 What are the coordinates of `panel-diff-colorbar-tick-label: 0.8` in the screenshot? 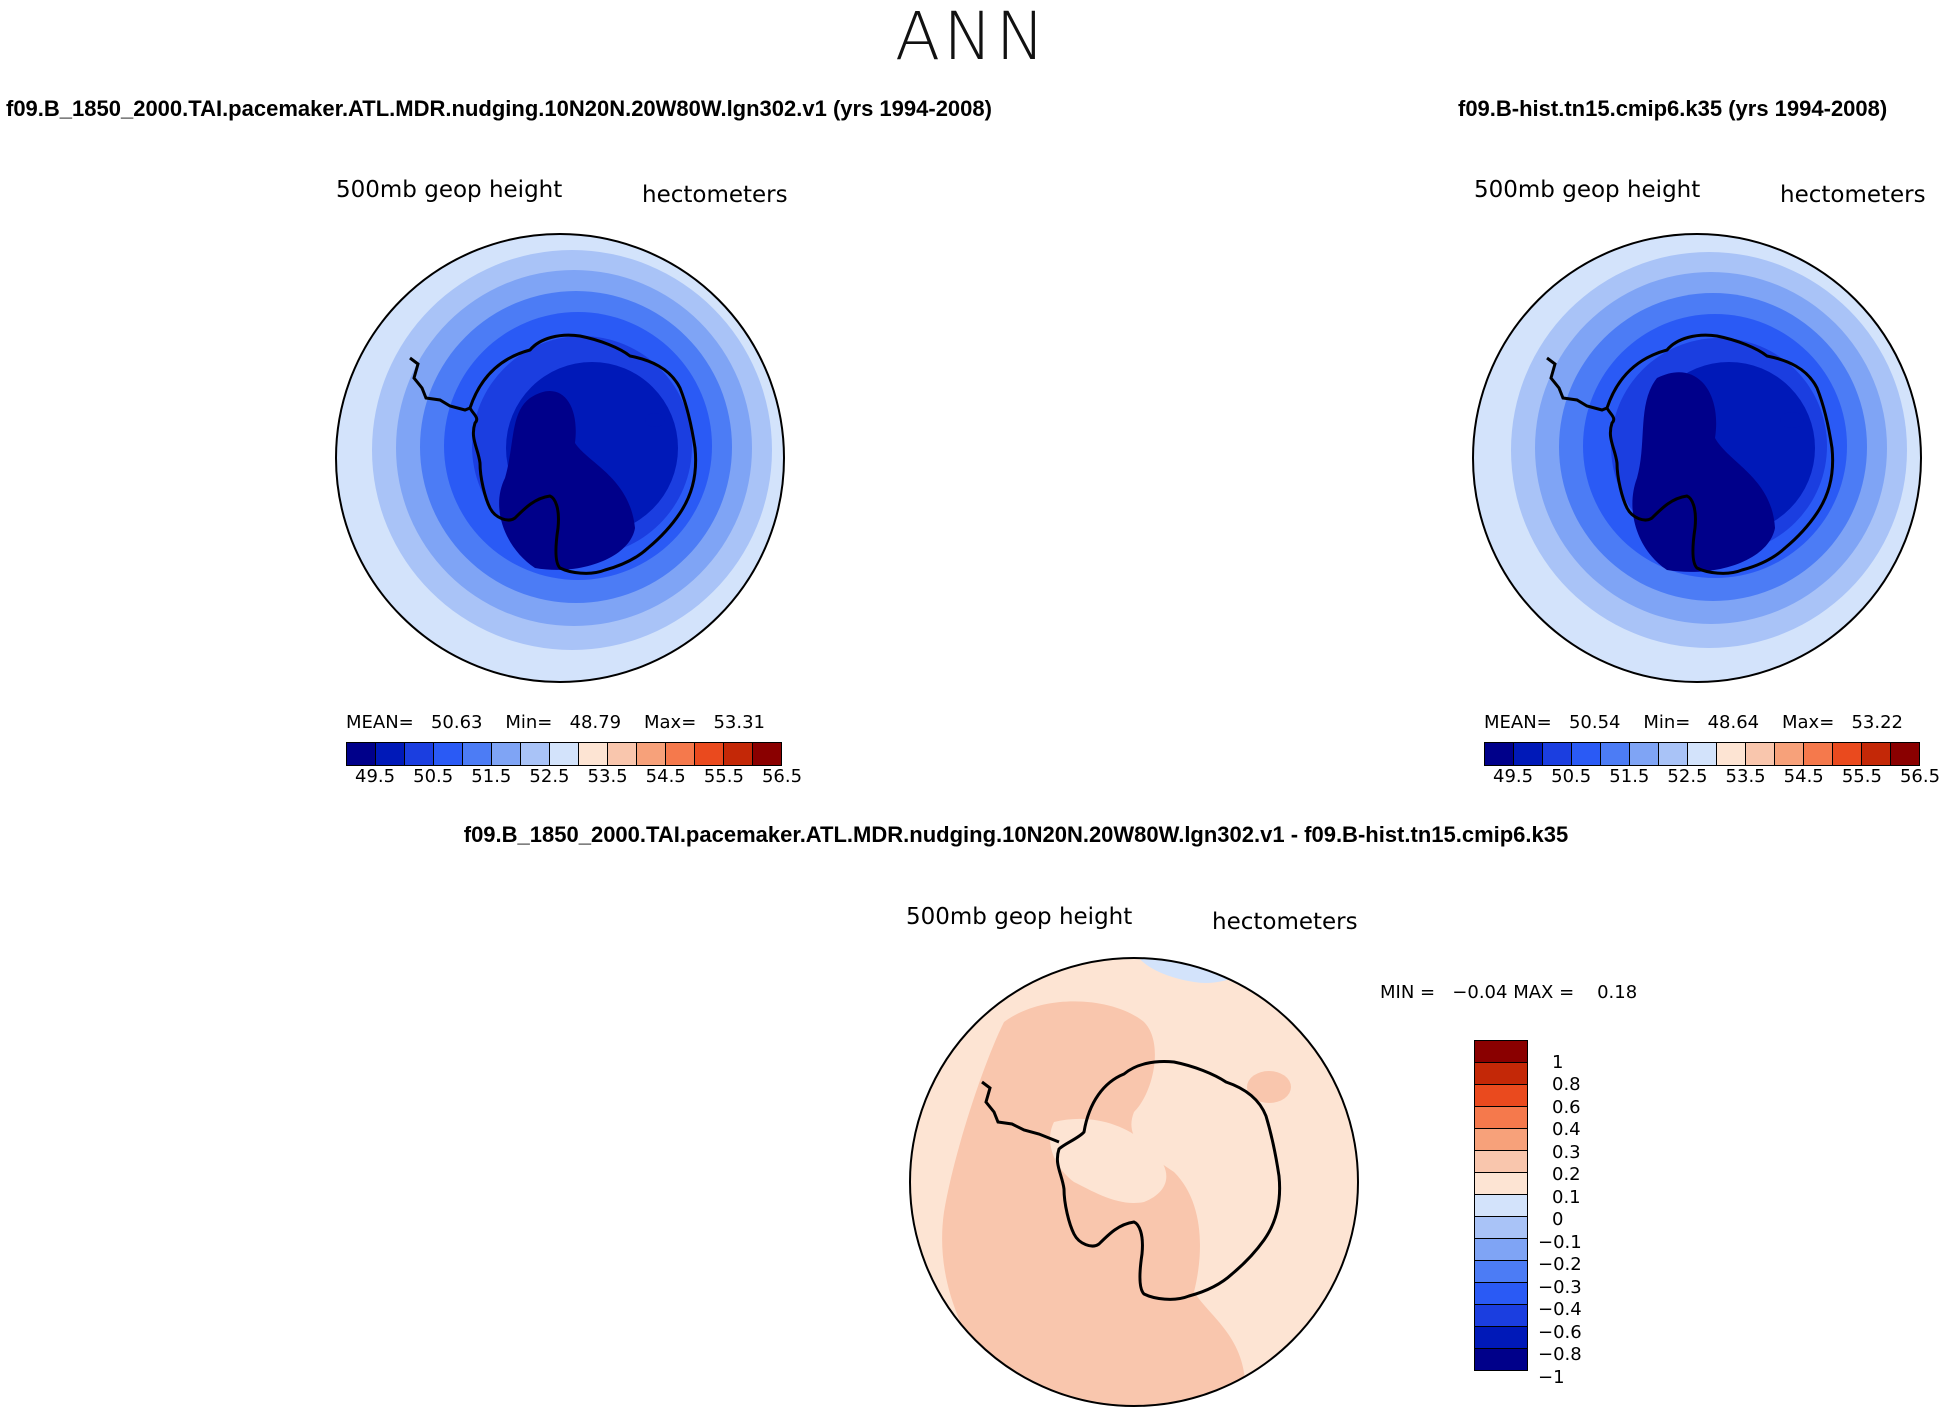 It's located at (1566, 1084).